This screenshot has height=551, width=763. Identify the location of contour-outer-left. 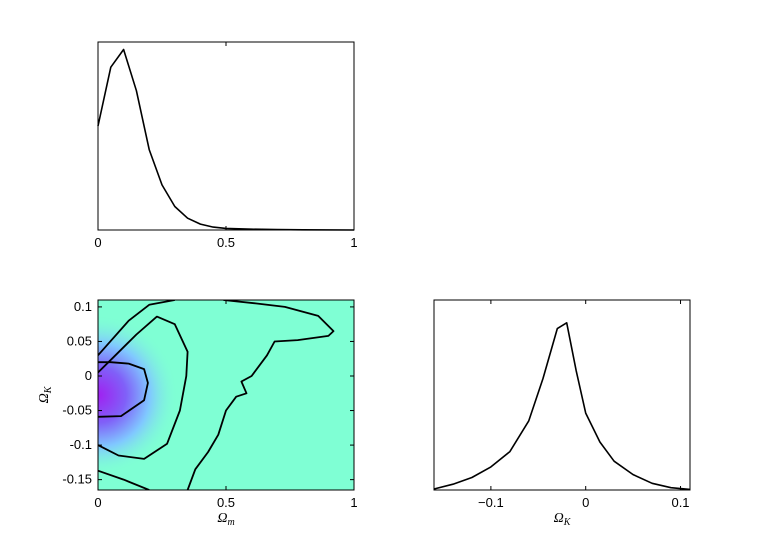
(124, 479).